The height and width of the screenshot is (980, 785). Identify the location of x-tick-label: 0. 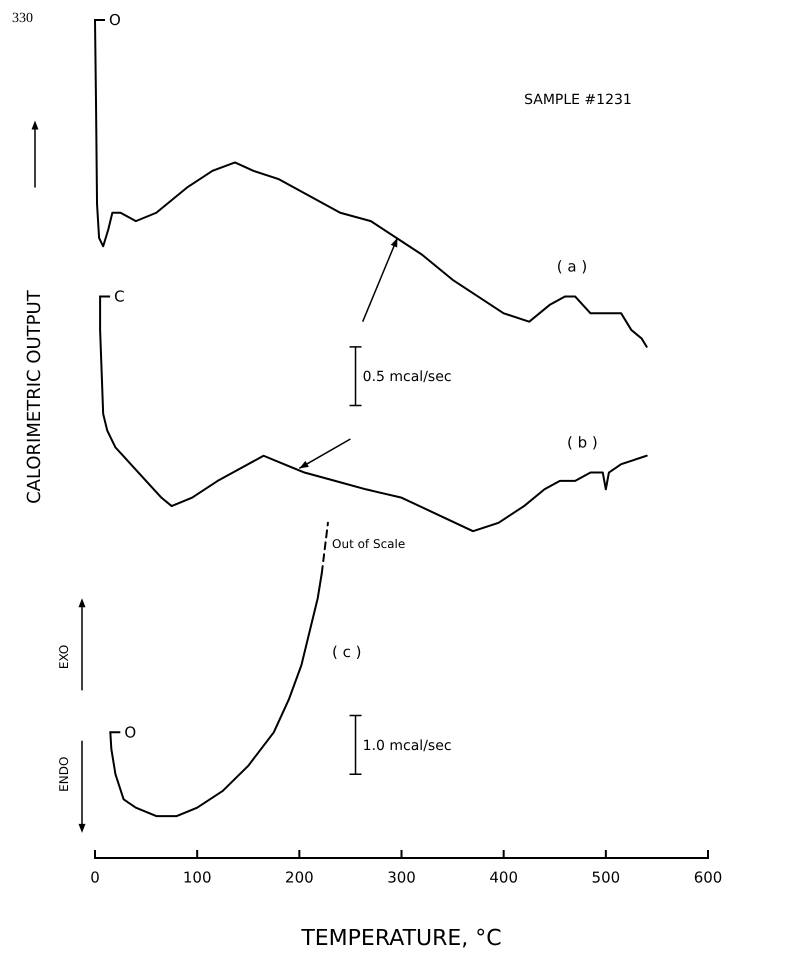
(95, 877).